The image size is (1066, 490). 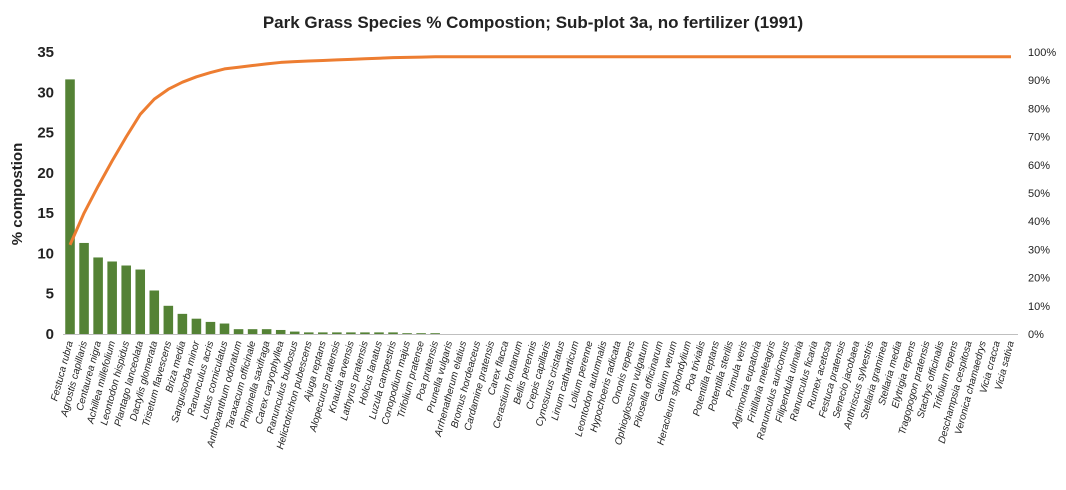 I want to click on y2-tick-label: 40%, so click(x=1039, y=222).